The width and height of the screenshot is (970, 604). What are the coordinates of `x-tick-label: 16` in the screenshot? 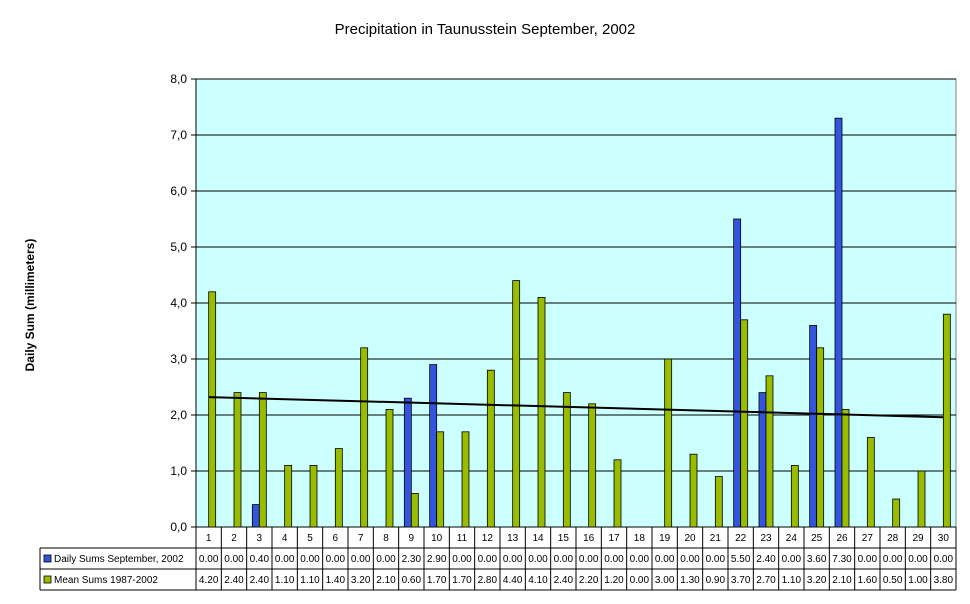 It's located at (589, 538).